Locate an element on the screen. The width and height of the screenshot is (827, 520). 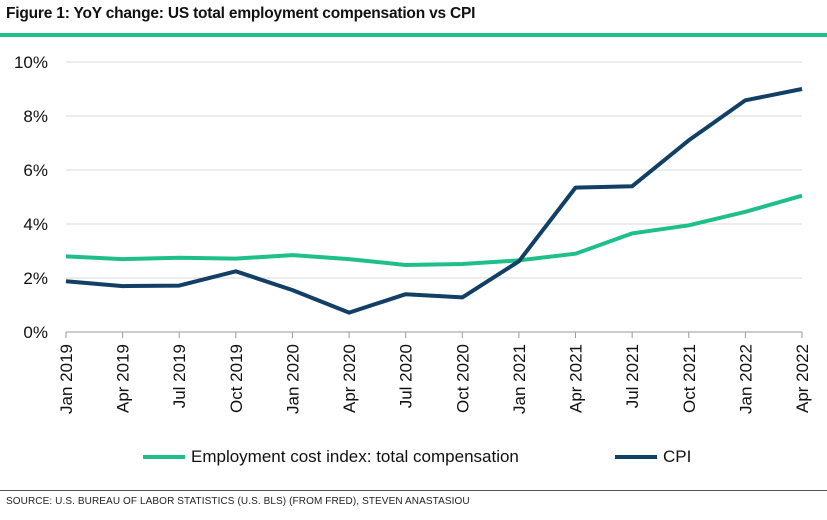
x-tick-label: Oct 2021 is located at coordinates (689, 378).